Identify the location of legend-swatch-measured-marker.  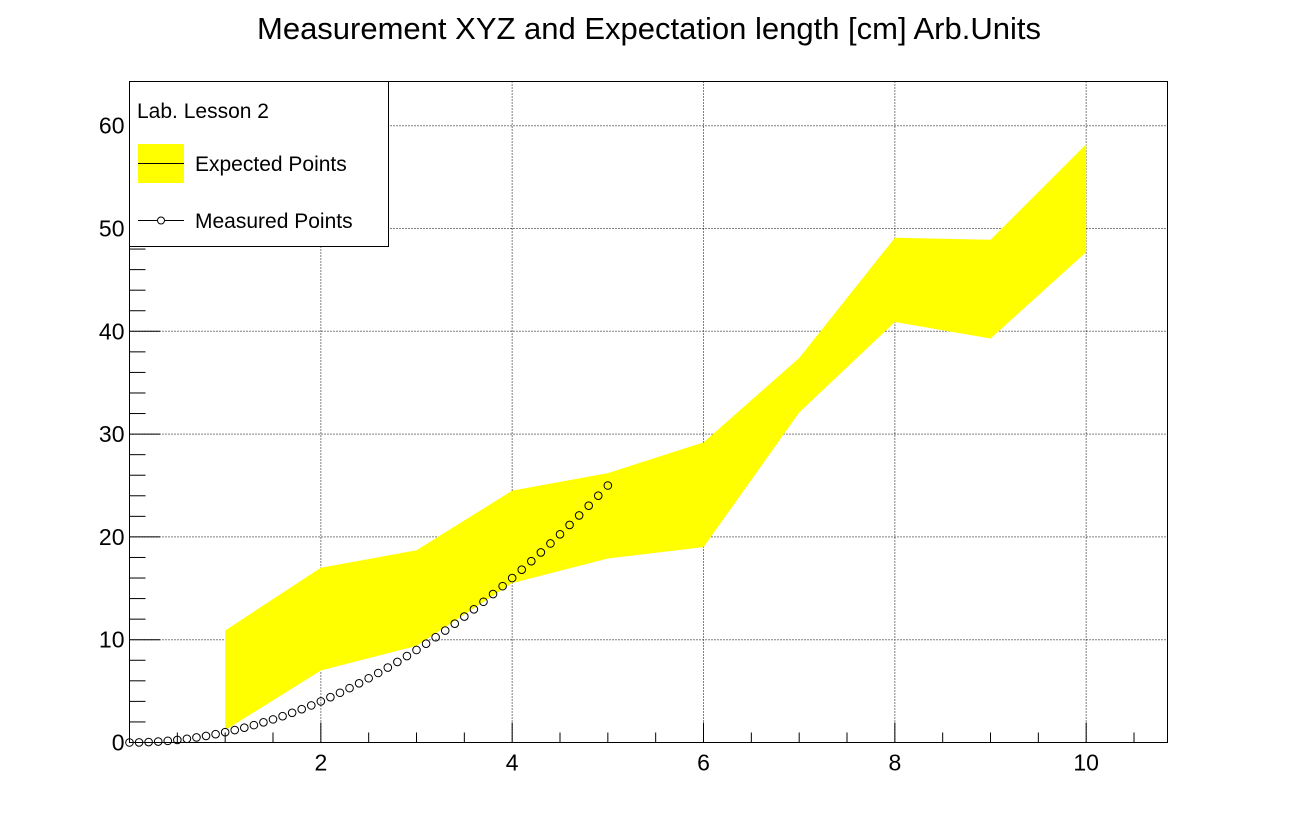
(161, 220).